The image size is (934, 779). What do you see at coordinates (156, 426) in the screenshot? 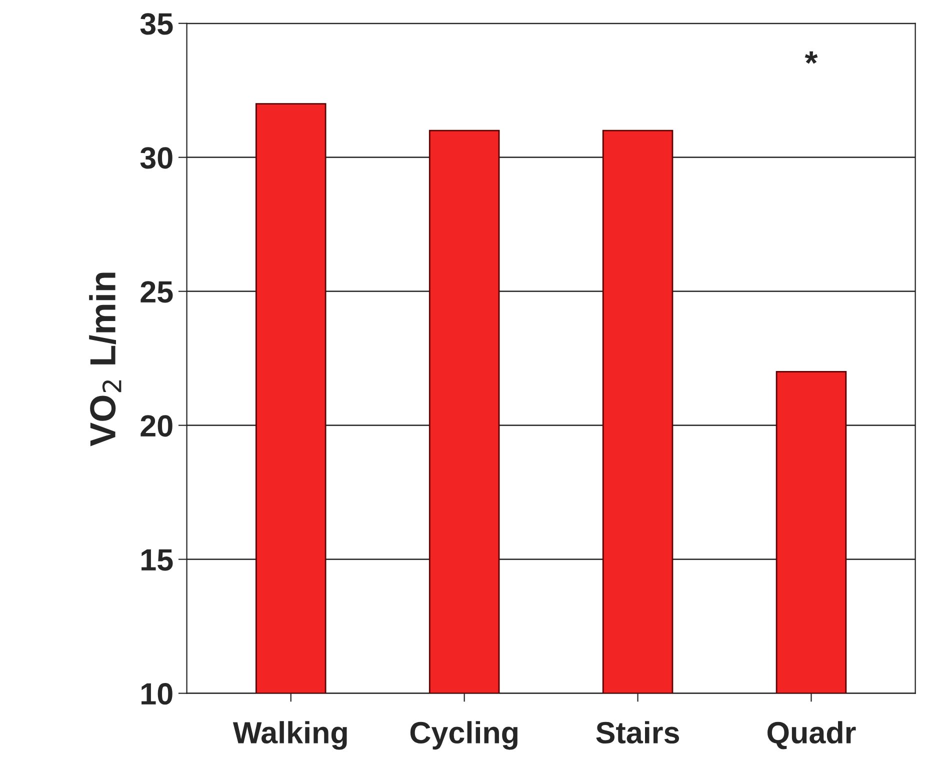
I see `y-tick-label: 20` at bounding box center [156, 426].